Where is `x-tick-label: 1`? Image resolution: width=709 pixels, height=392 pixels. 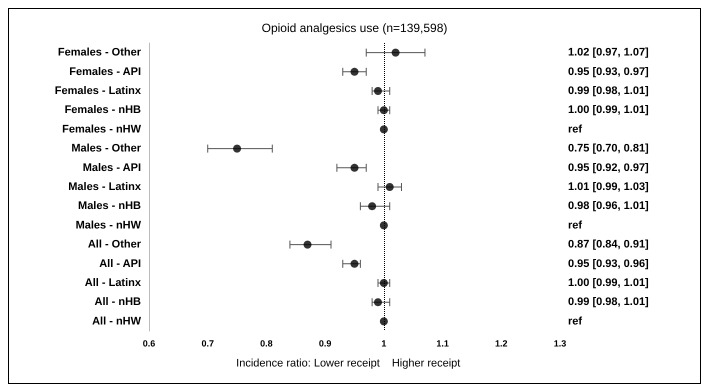
x-tick-label: 1 is located at coordinates (383, 343).